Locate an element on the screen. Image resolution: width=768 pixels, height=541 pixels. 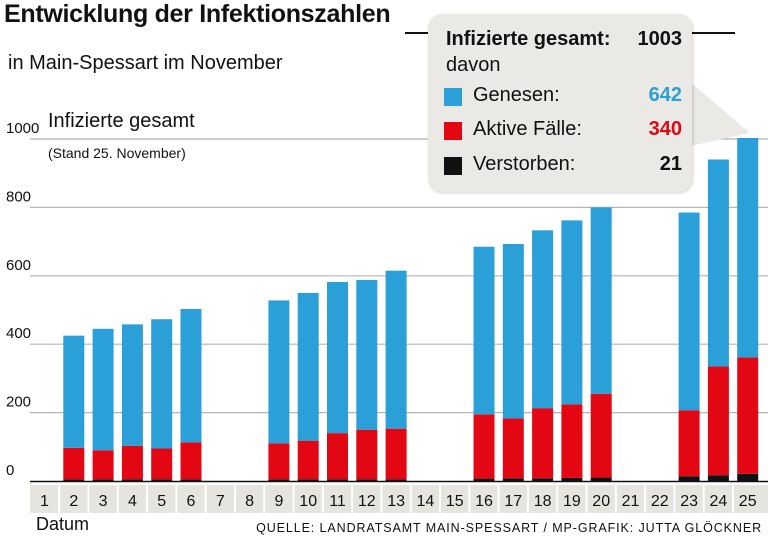
x-tick-17: 17 is located at coordinates (513, 501).